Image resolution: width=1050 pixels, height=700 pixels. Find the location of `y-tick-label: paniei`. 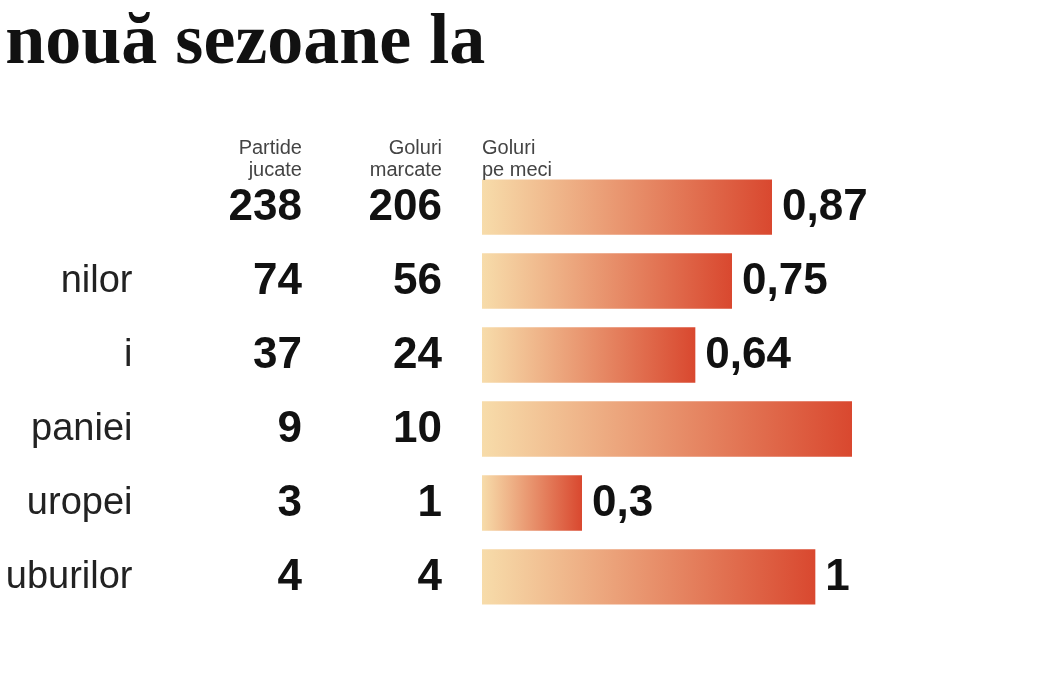

y-tick-label: paniei is located at coordinates (82, 426).